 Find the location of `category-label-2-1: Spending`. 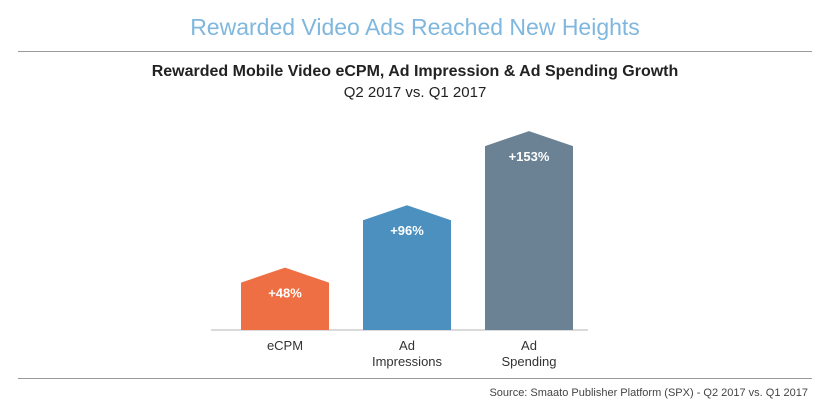

category-label-2-1: Spending is located at coordinates (529, 361).